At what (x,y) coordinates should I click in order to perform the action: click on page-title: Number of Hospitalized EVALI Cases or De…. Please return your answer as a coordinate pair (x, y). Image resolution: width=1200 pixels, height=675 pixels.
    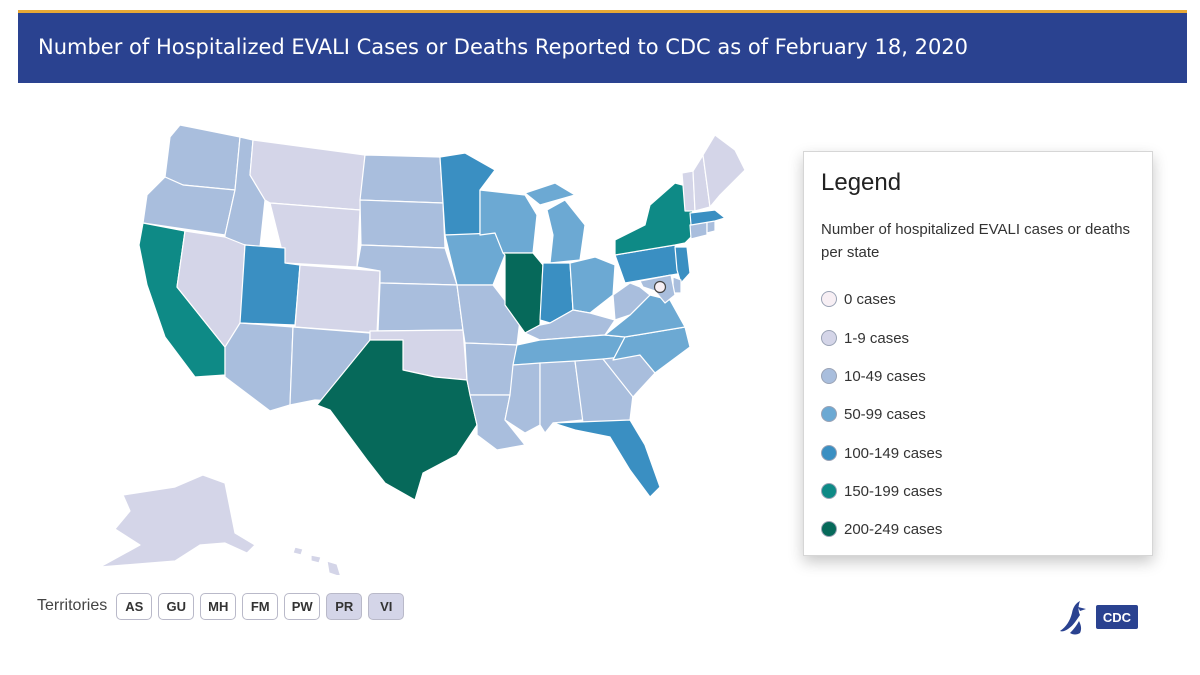
    Looking at the image, I should click on (503, 47).